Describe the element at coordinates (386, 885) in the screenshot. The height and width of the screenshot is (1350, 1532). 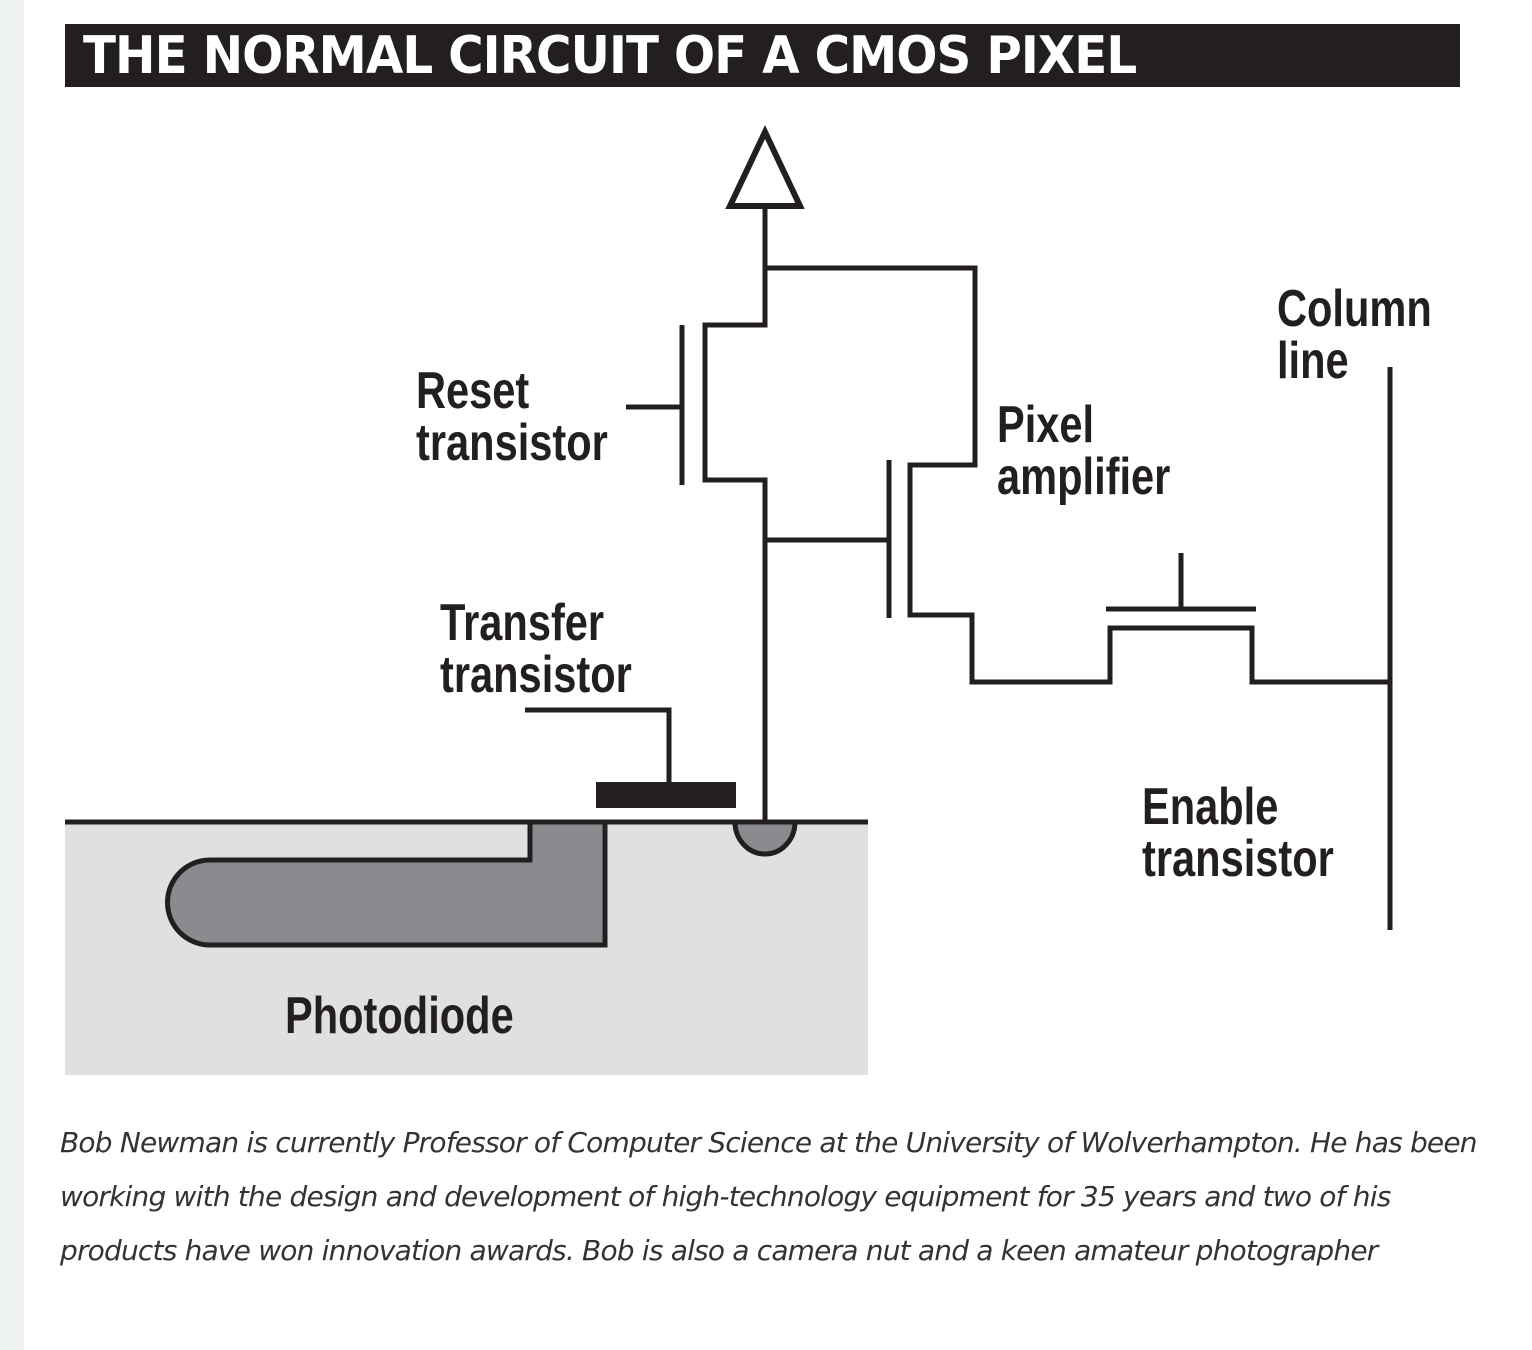
I see `photodiode-region` at that location.